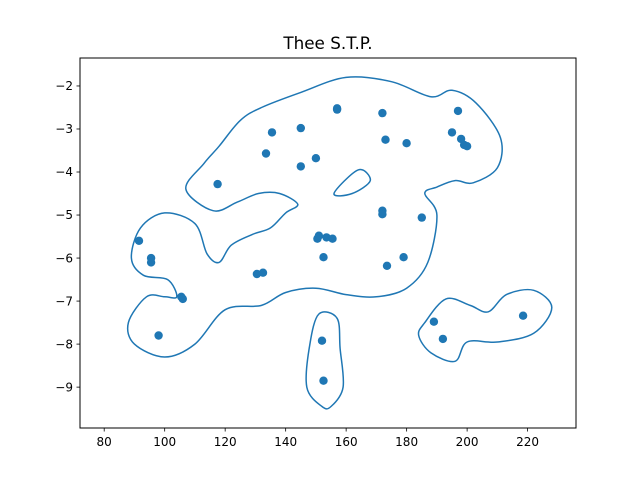  Describe the element at coordinates (64, 129) in the screenshot. I see `y-tick-label: −3` at that location.